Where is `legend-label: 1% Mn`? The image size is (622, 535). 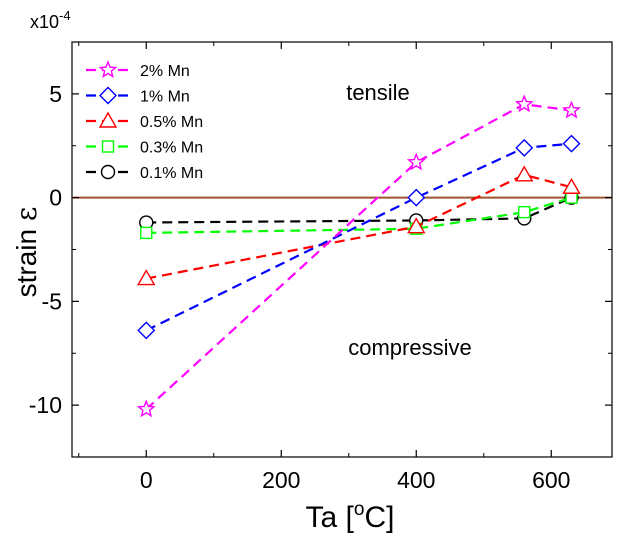 legend-label: 1% Mn is located at coordinates (165, 97).